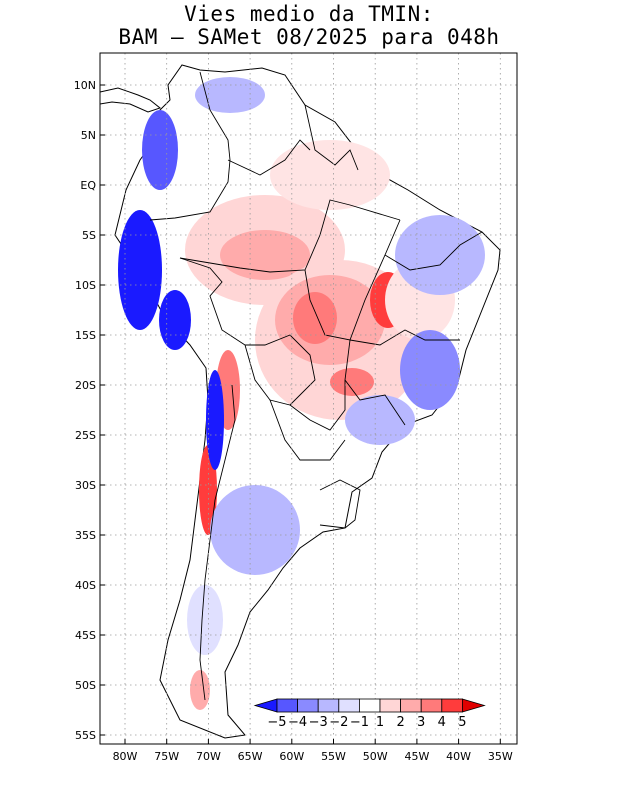 Image resolution: width=618 pixels, height=800 pixels. What do you see at coordinates (309, 14) in the screenshot?
I see `map-title-line-1: Vies medio da TMIN:` at bounding box center [309, 14].